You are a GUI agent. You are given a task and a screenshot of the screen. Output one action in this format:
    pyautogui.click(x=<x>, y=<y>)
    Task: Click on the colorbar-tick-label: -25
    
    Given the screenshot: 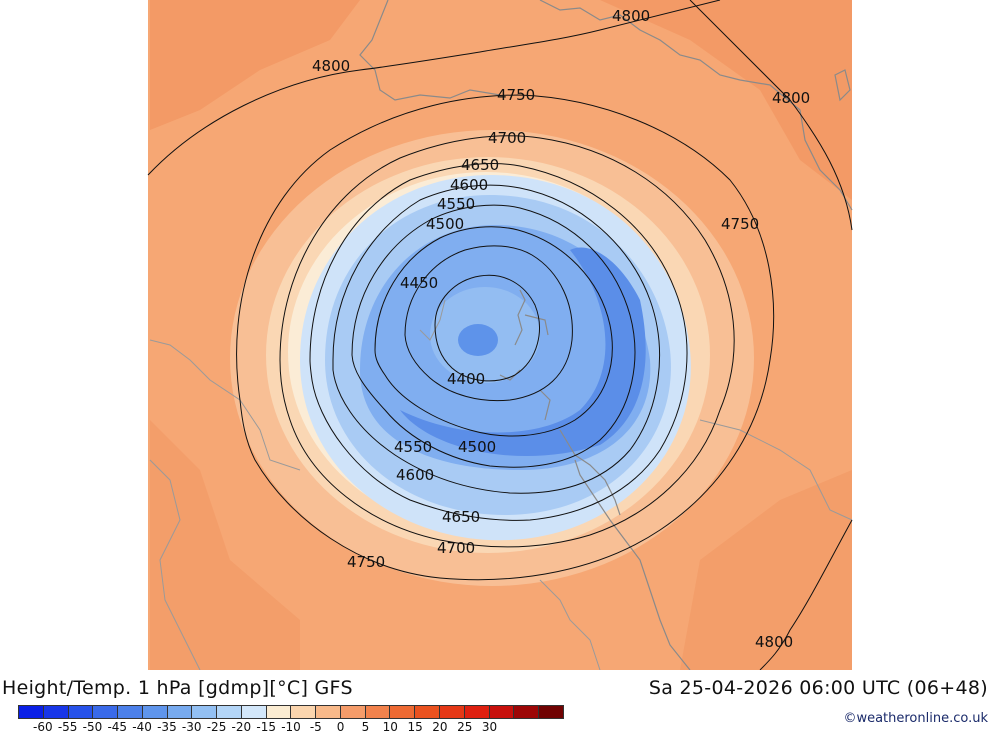 What is the action you would take?
    pyautogui.click(x=216, y=727)
    